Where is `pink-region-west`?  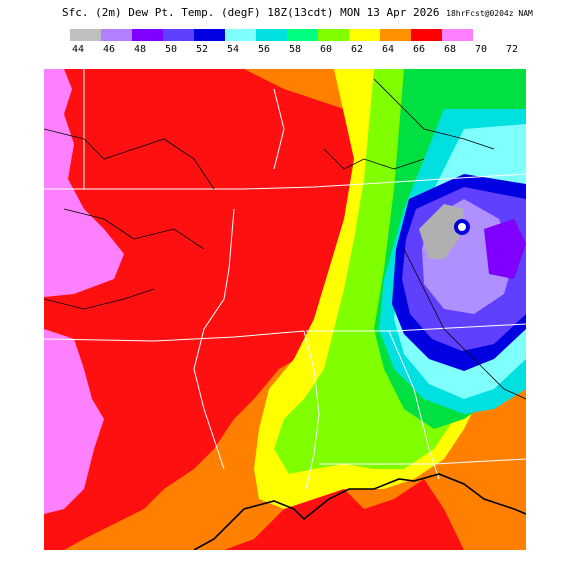 pink-region-west is located at coordinates (84, 183).